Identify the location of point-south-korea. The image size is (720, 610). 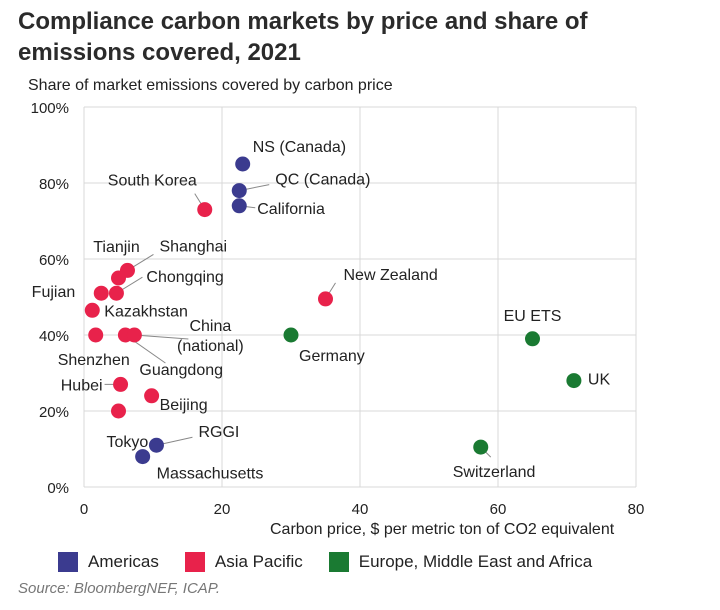
(205, 210).